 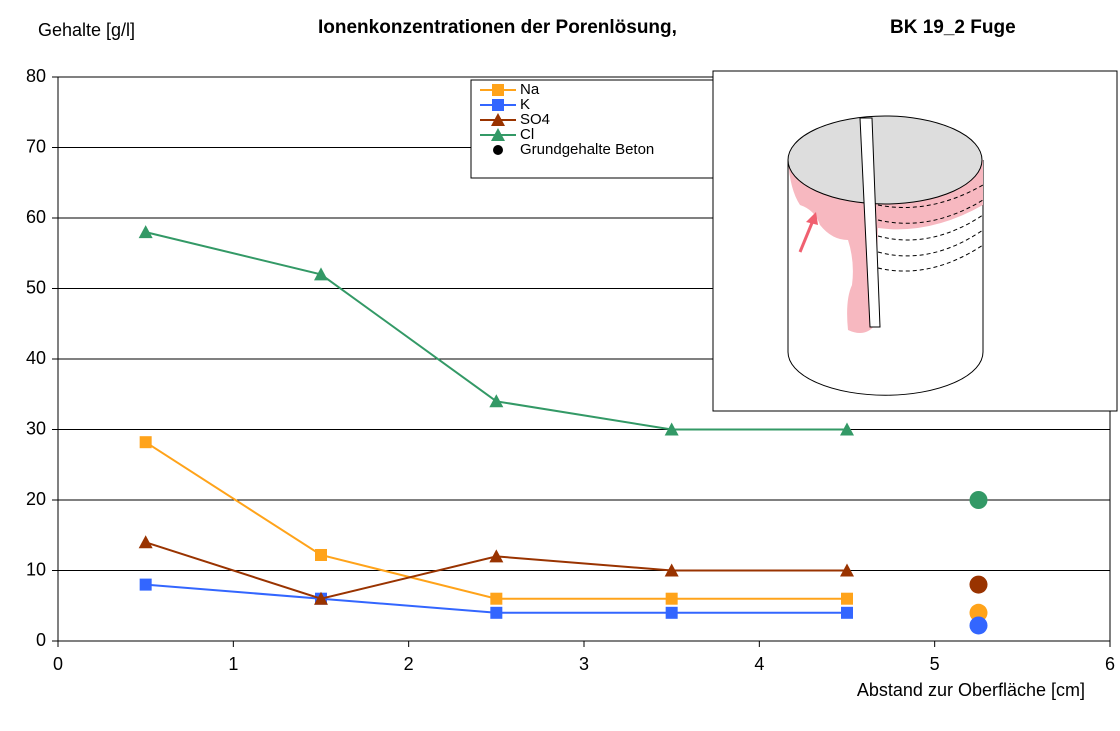 What do you see at coordinates (86, 30) in the screenshot?
I see `y-axis-label: Gehalte [g/l]` at bounding box center [86, 30].